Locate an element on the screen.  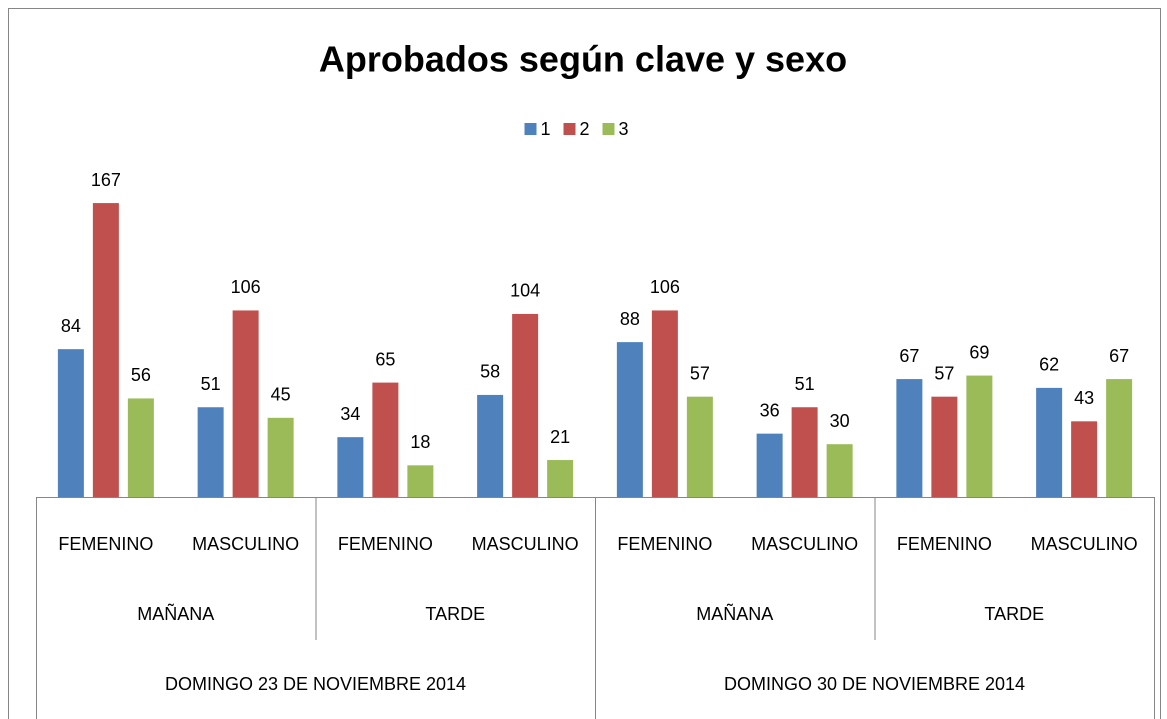
group-label: DOMINGO 23 DE NOVIEMBRE 2014 is located at coordinates (315, 684).